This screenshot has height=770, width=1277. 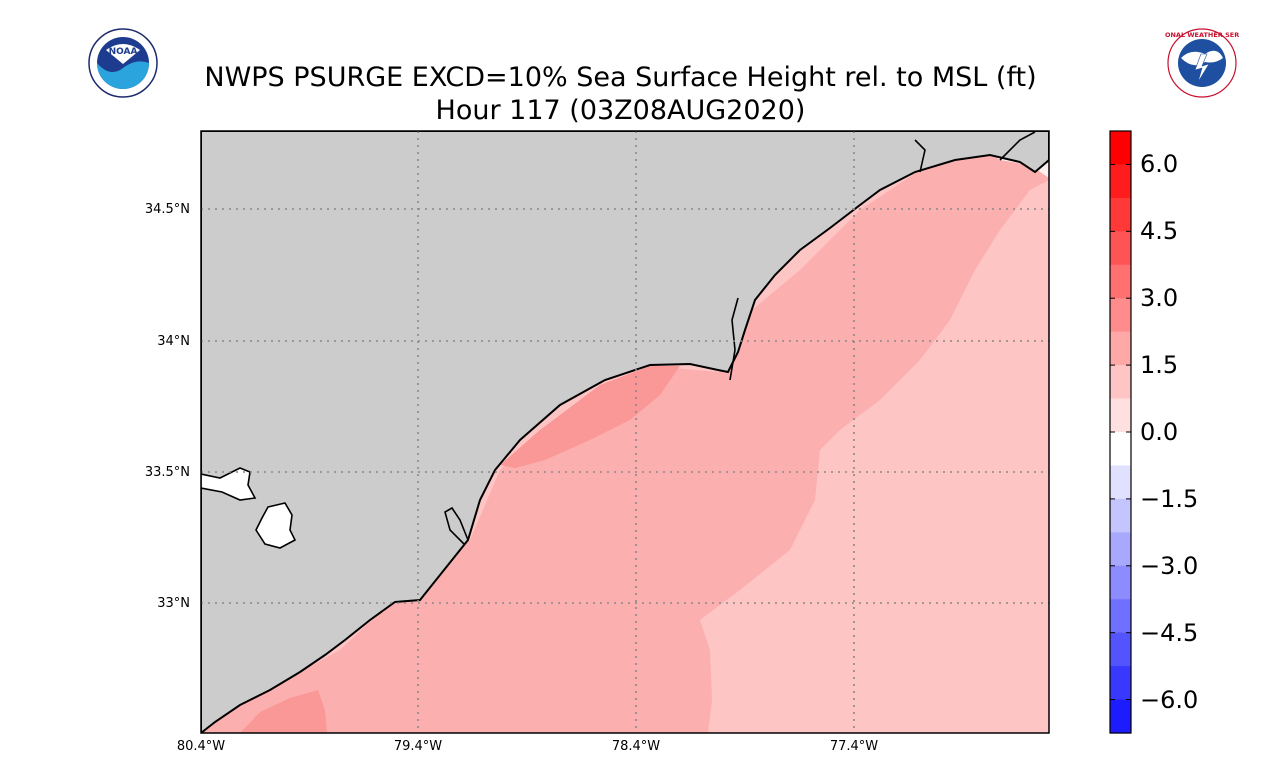 What do you see at coordinates (123, 63) in the screenshot?
I see `noaa-logo-icon: NOAA` at bounding box center [123, 63].